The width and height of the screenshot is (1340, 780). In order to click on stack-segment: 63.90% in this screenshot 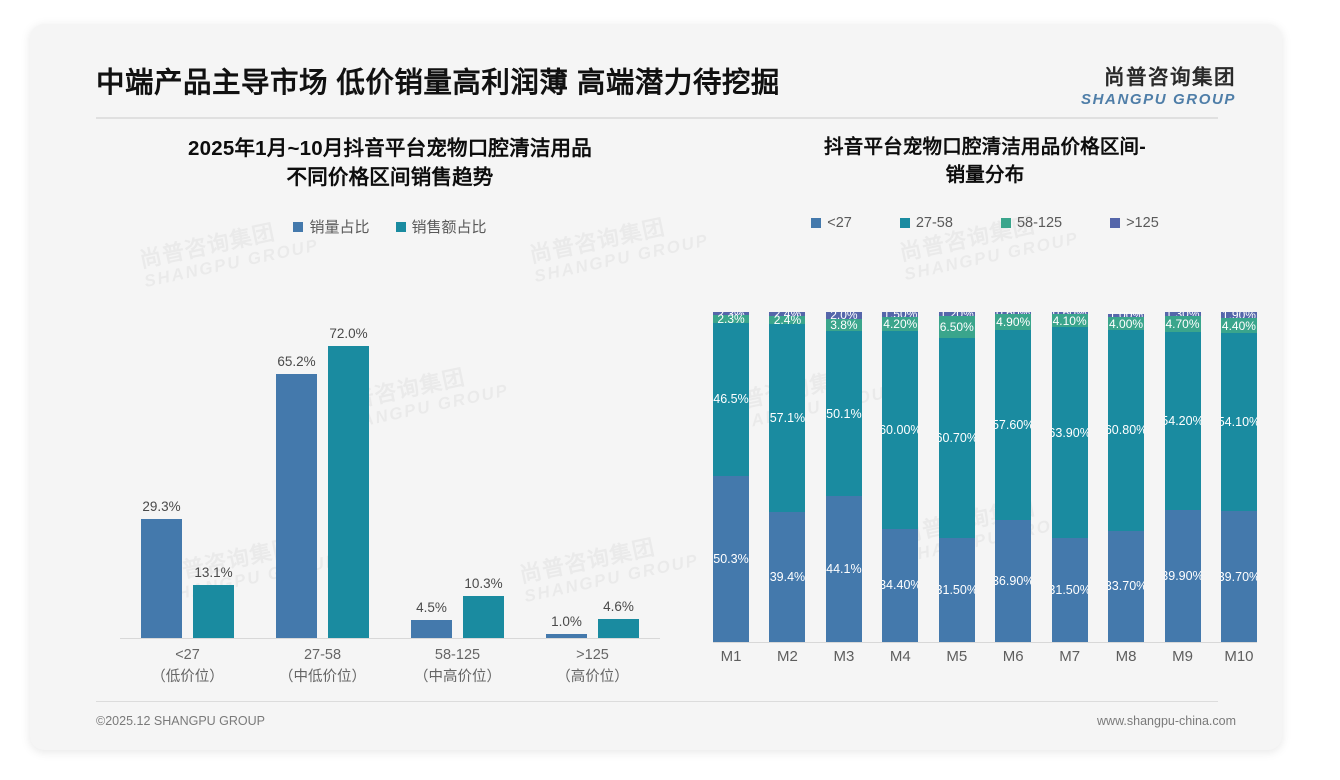, I will do `click(1069, 433)`.